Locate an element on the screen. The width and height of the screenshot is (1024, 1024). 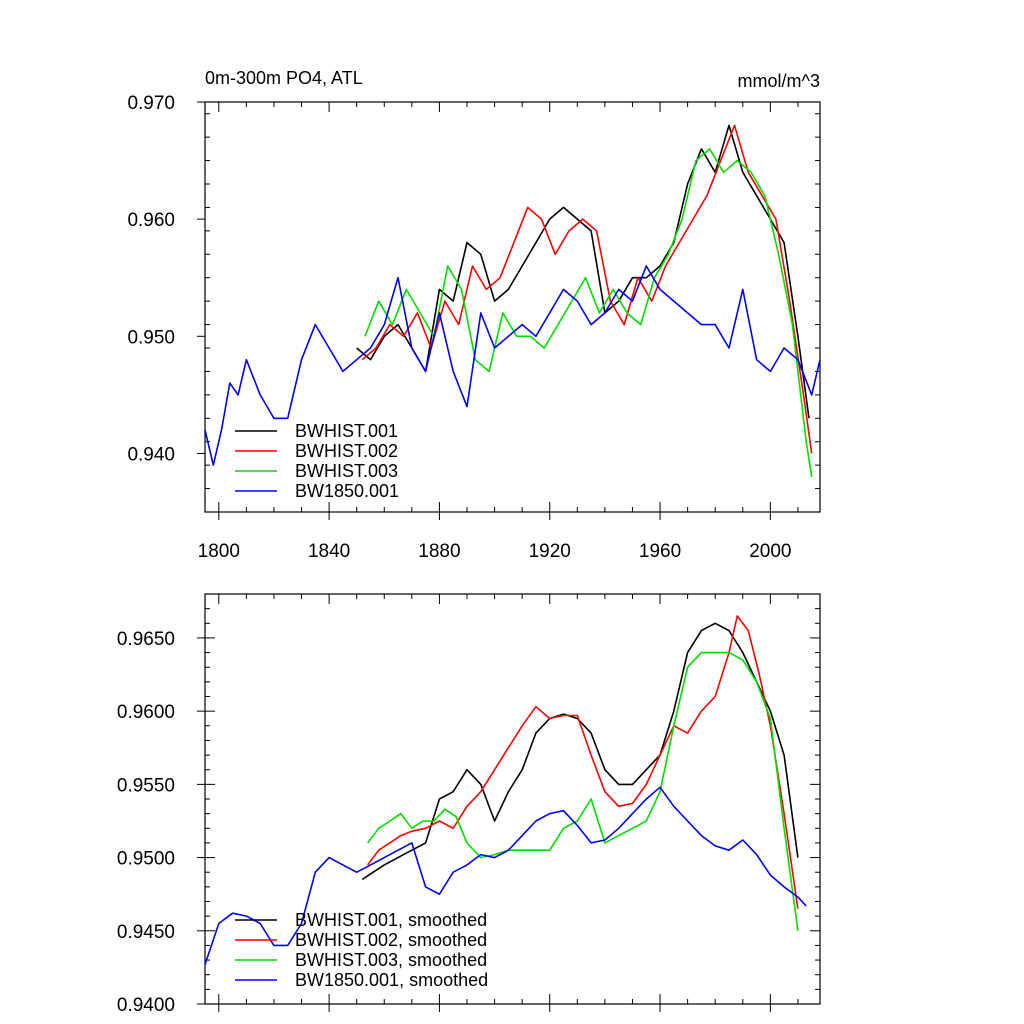
y-tick-label: 0.9600 is located at coordinates (146, 712).